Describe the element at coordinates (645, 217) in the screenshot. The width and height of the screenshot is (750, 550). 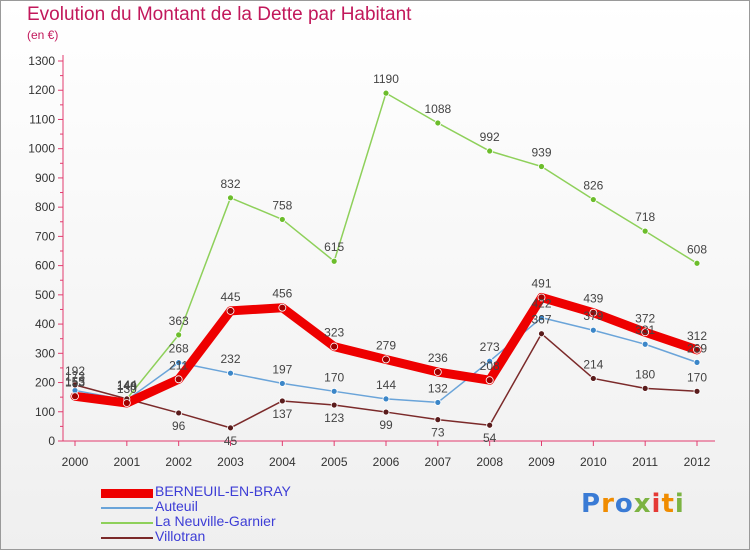
I see `data-label: 718` at that location.